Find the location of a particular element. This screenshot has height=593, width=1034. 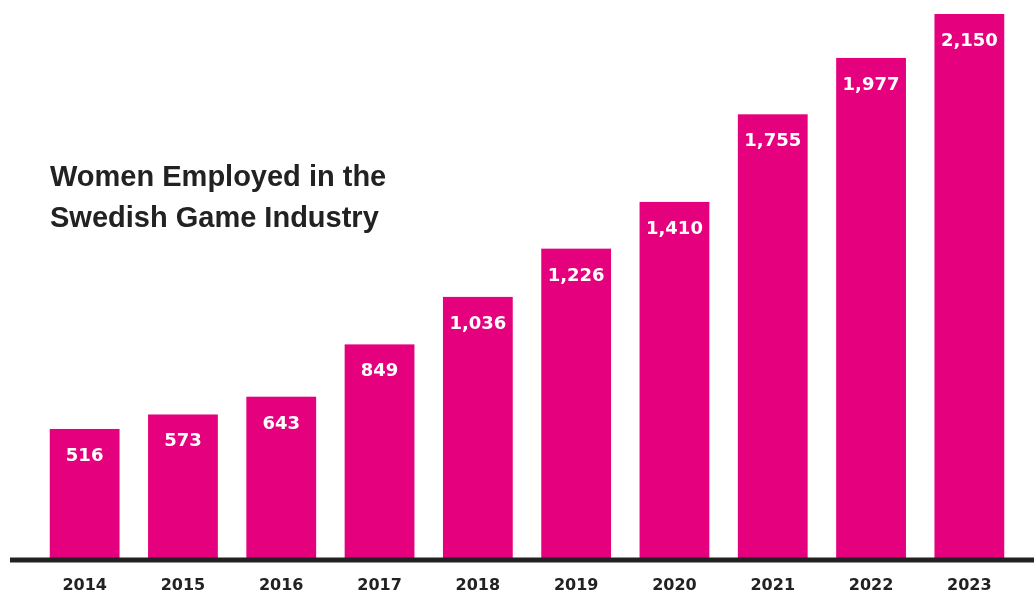

data-label: 1,226 is located at coordinates (576, 274).